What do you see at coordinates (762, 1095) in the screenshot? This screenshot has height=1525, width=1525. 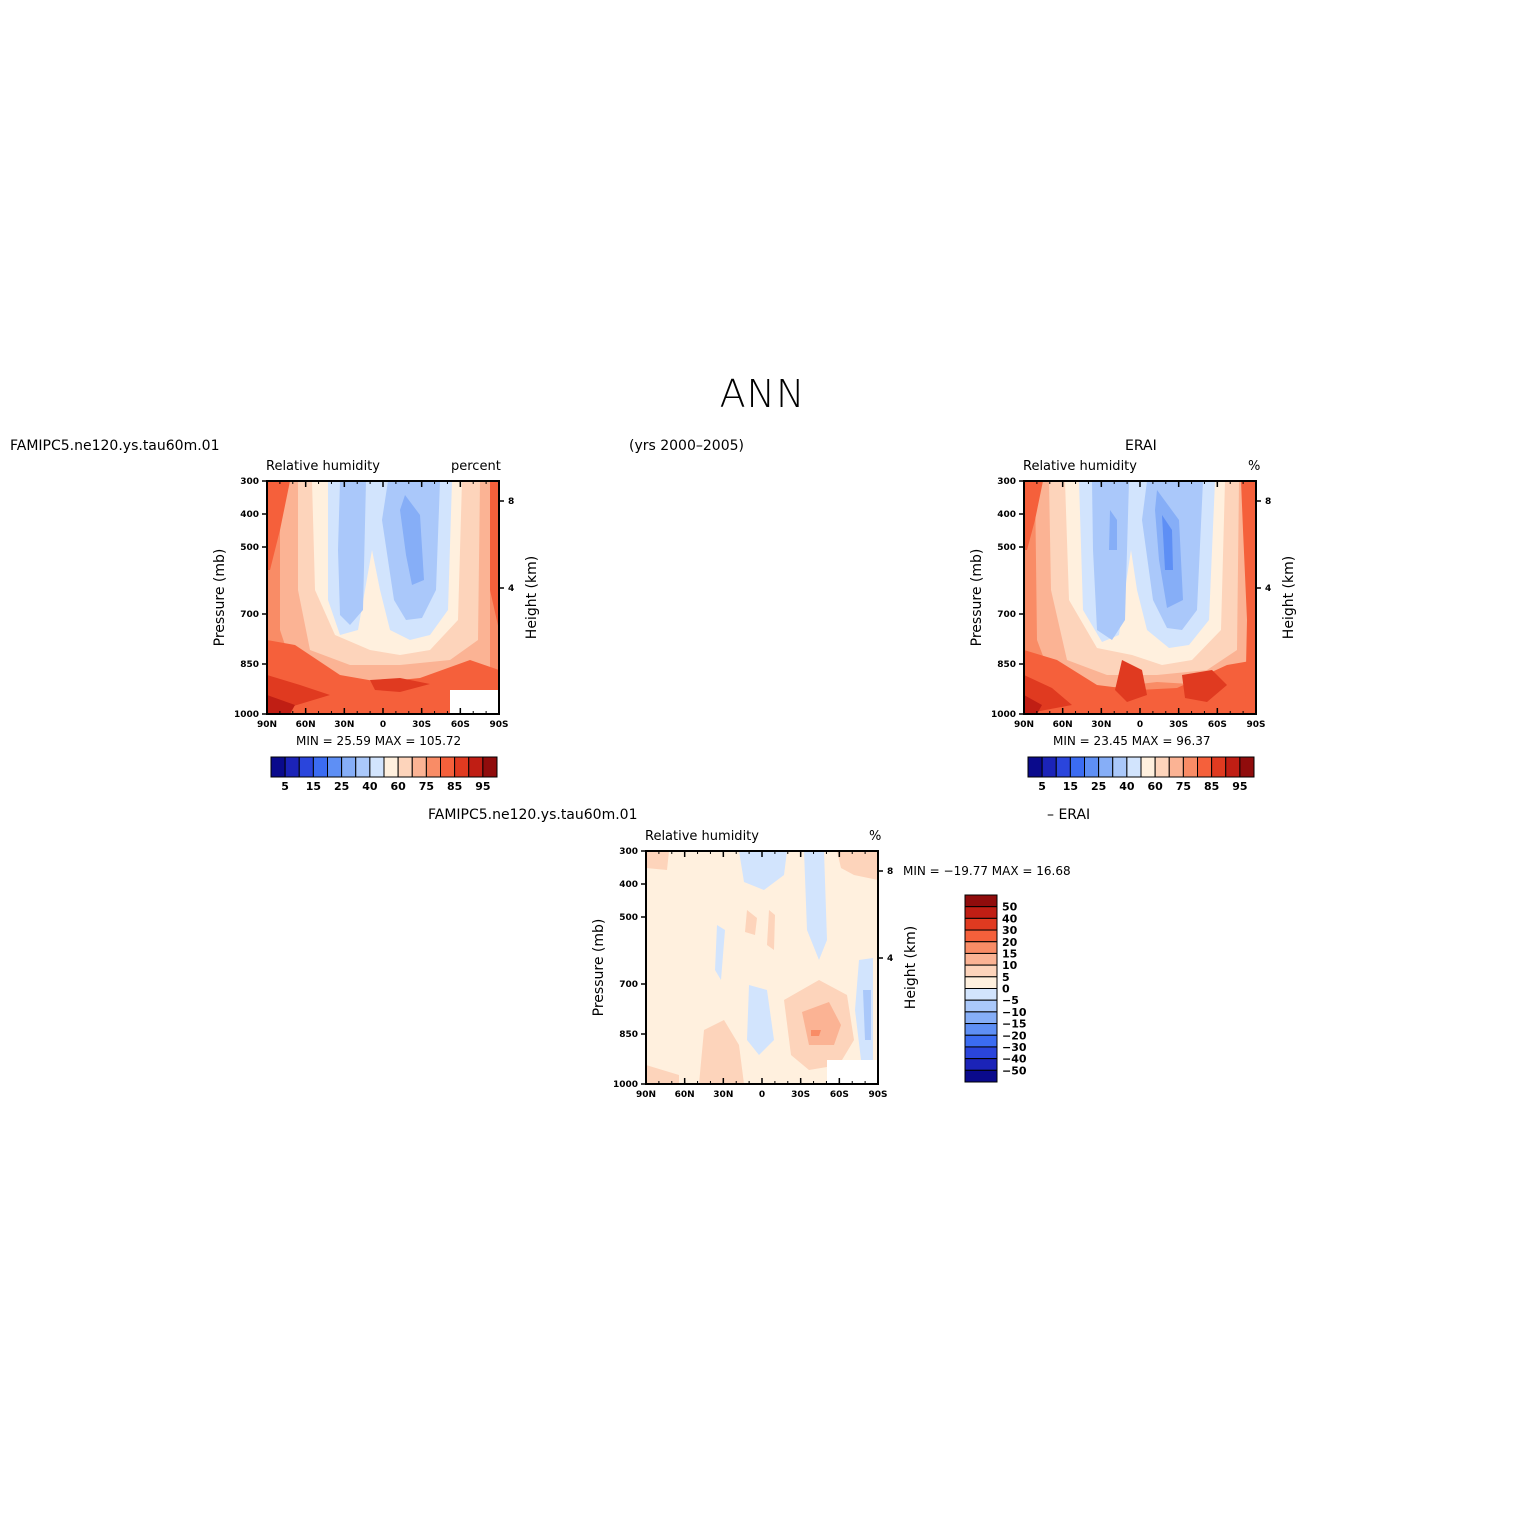 I see `x-tick-label: 0` at bounding box center [762, 1095].